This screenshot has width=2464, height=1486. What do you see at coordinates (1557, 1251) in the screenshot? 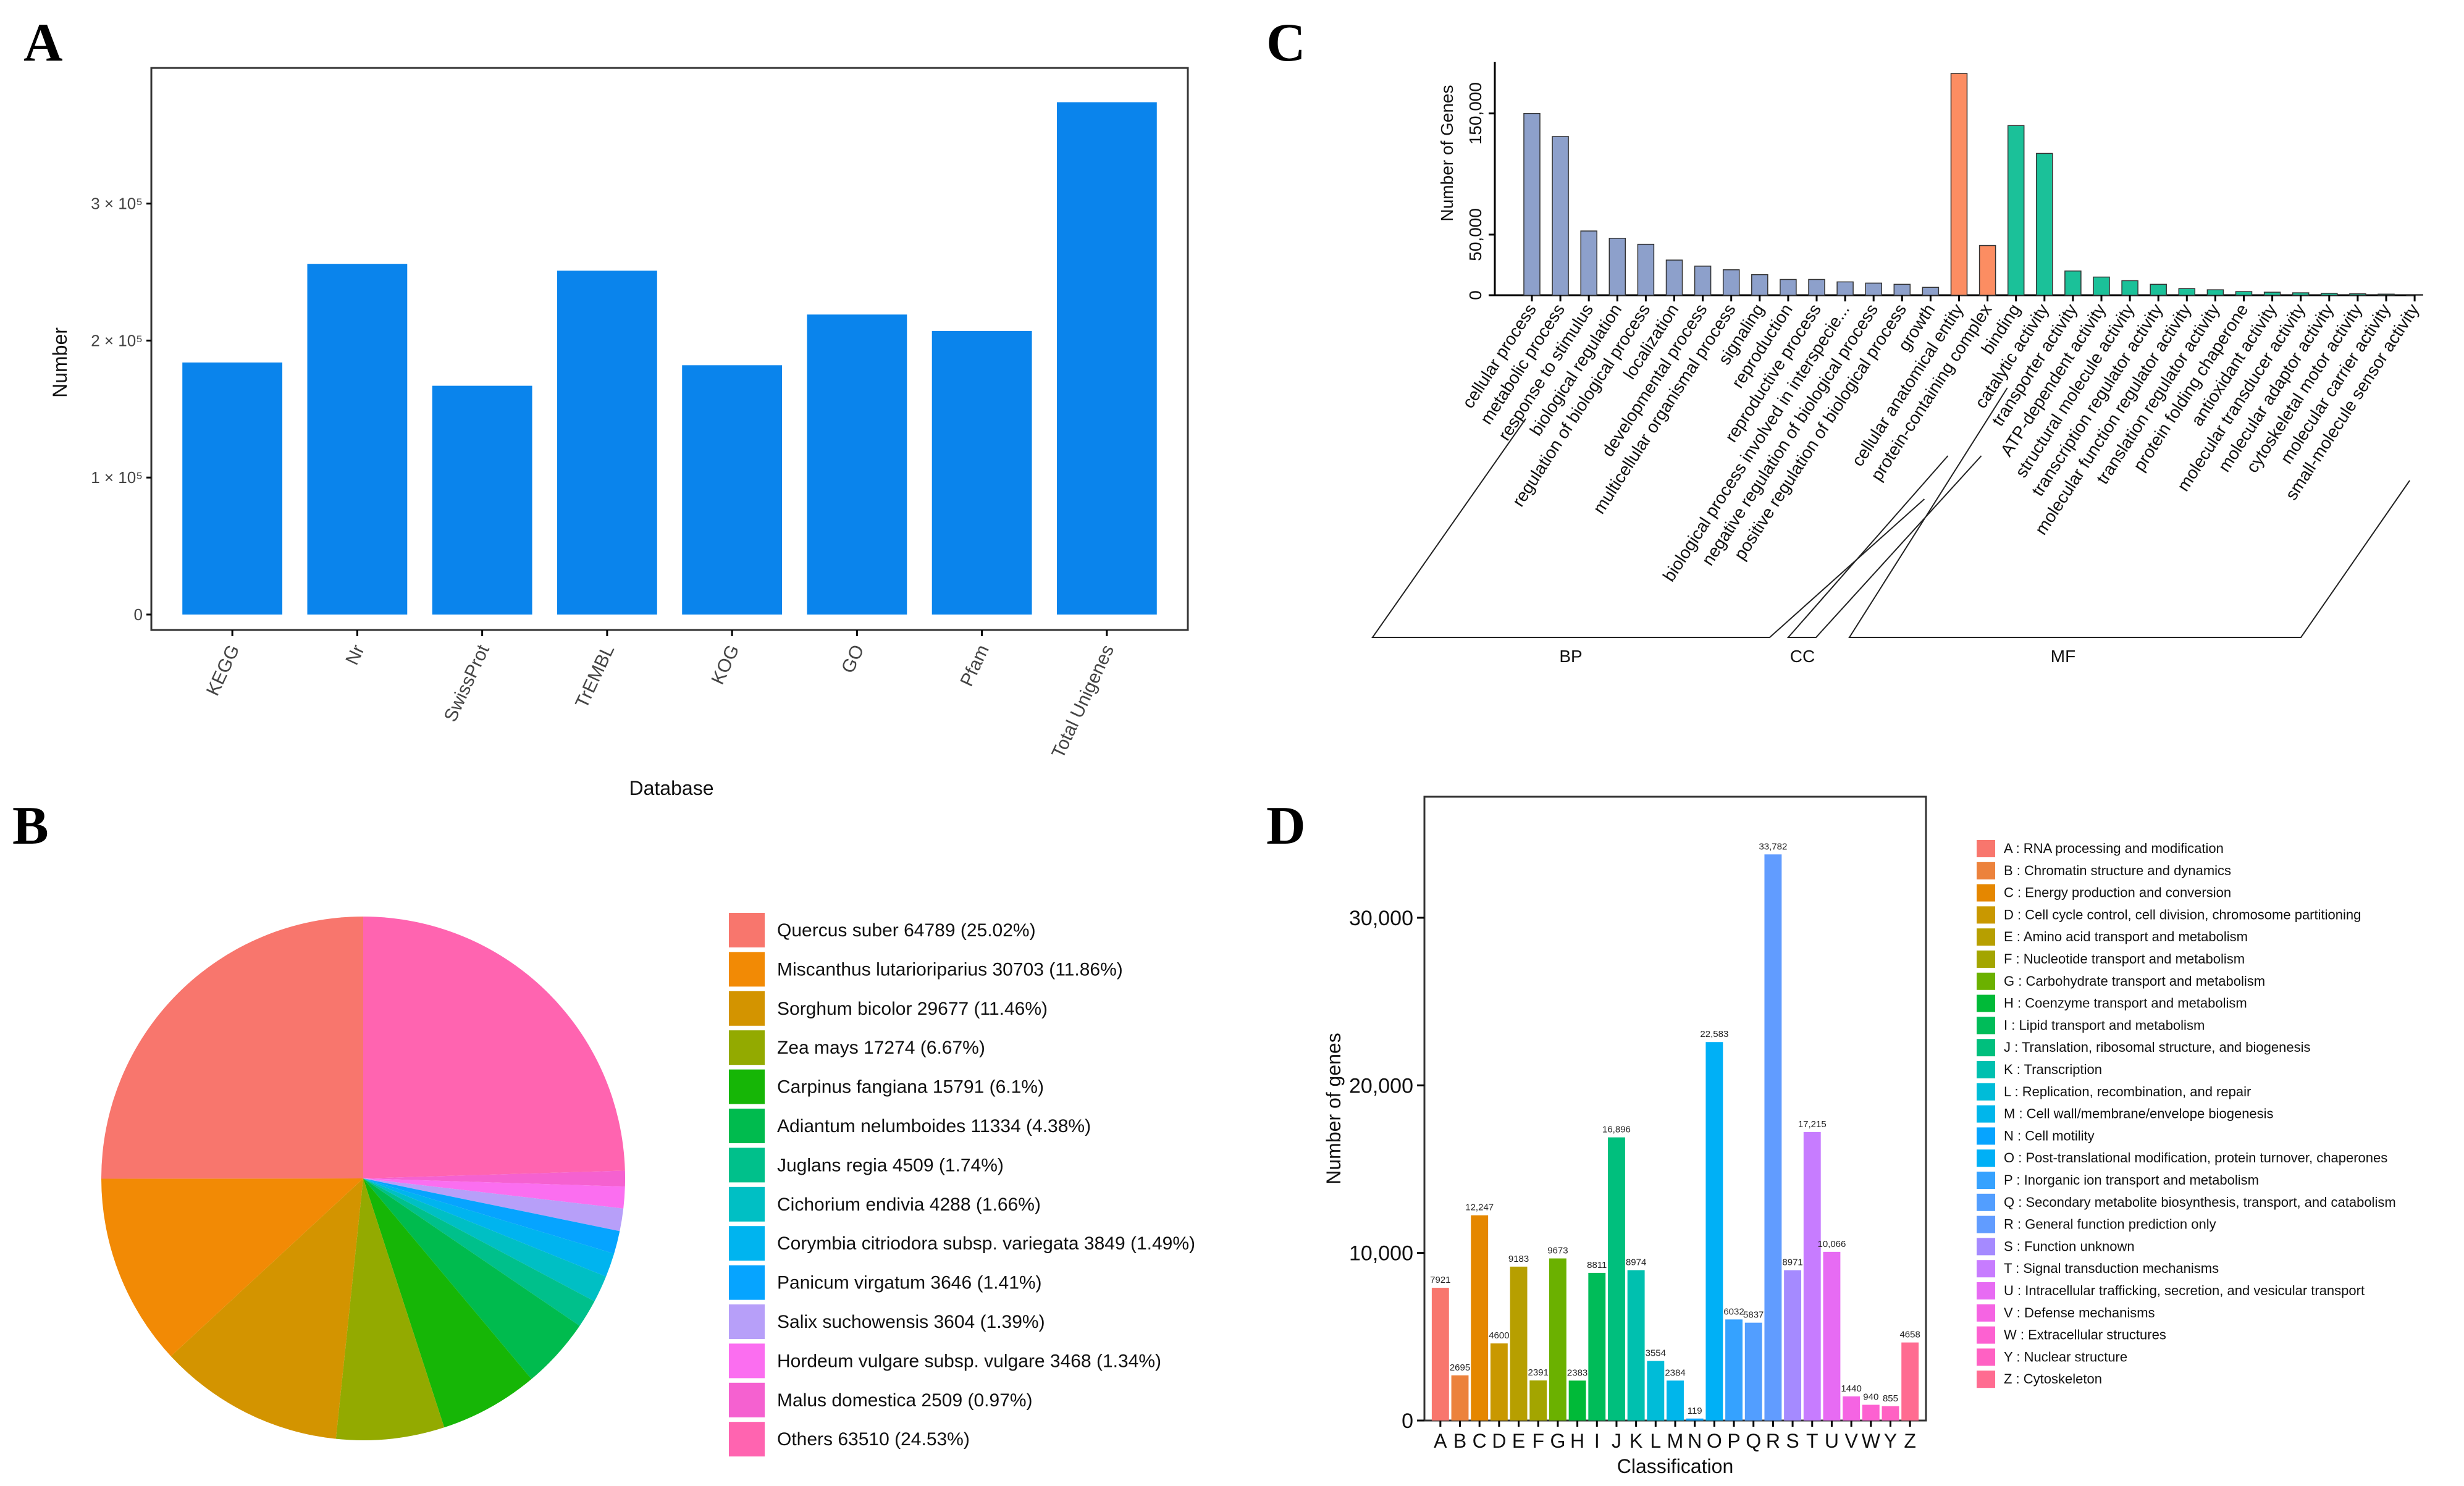
I see `panel-d-data-label: 9673` at bounding box center [1557, 1251].